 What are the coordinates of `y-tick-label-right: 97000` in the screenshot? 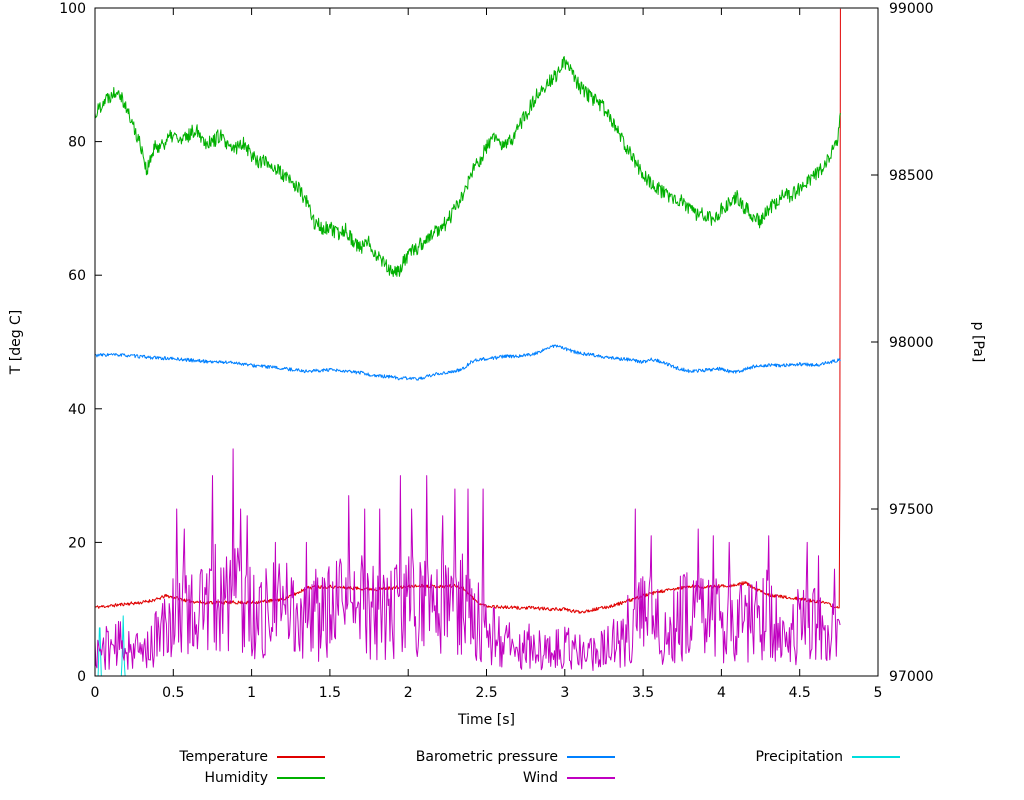 It's located at (911, 677).